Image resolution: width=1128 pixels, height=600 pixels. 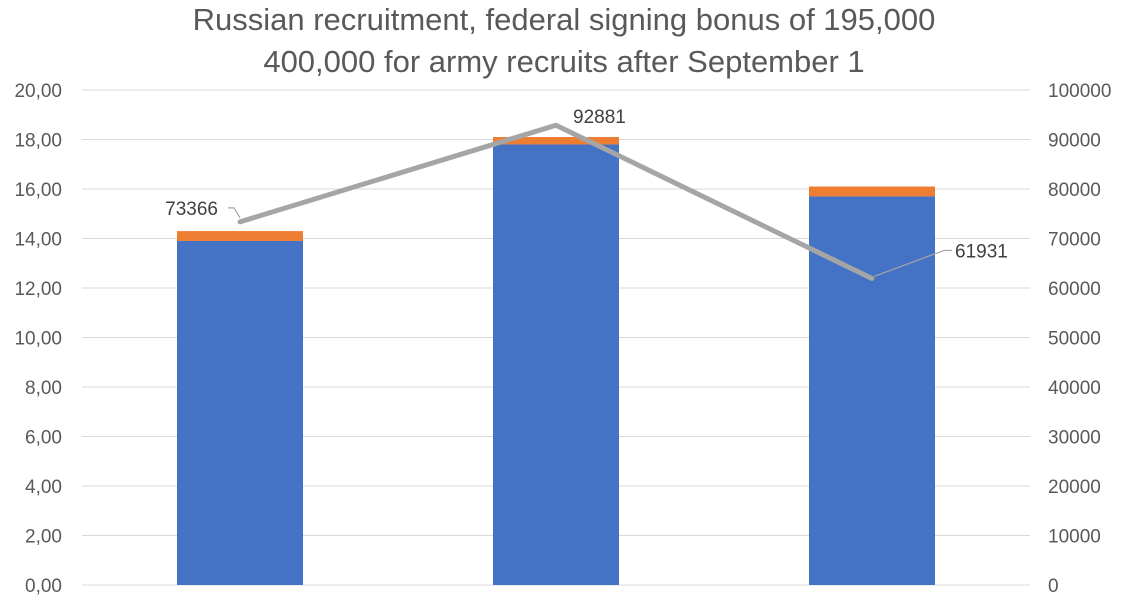 What do you see at coordinates (38, 91) in the screenshot?
I see `left-axis-tick-label: 20,00` at bounding box center [38, 91].